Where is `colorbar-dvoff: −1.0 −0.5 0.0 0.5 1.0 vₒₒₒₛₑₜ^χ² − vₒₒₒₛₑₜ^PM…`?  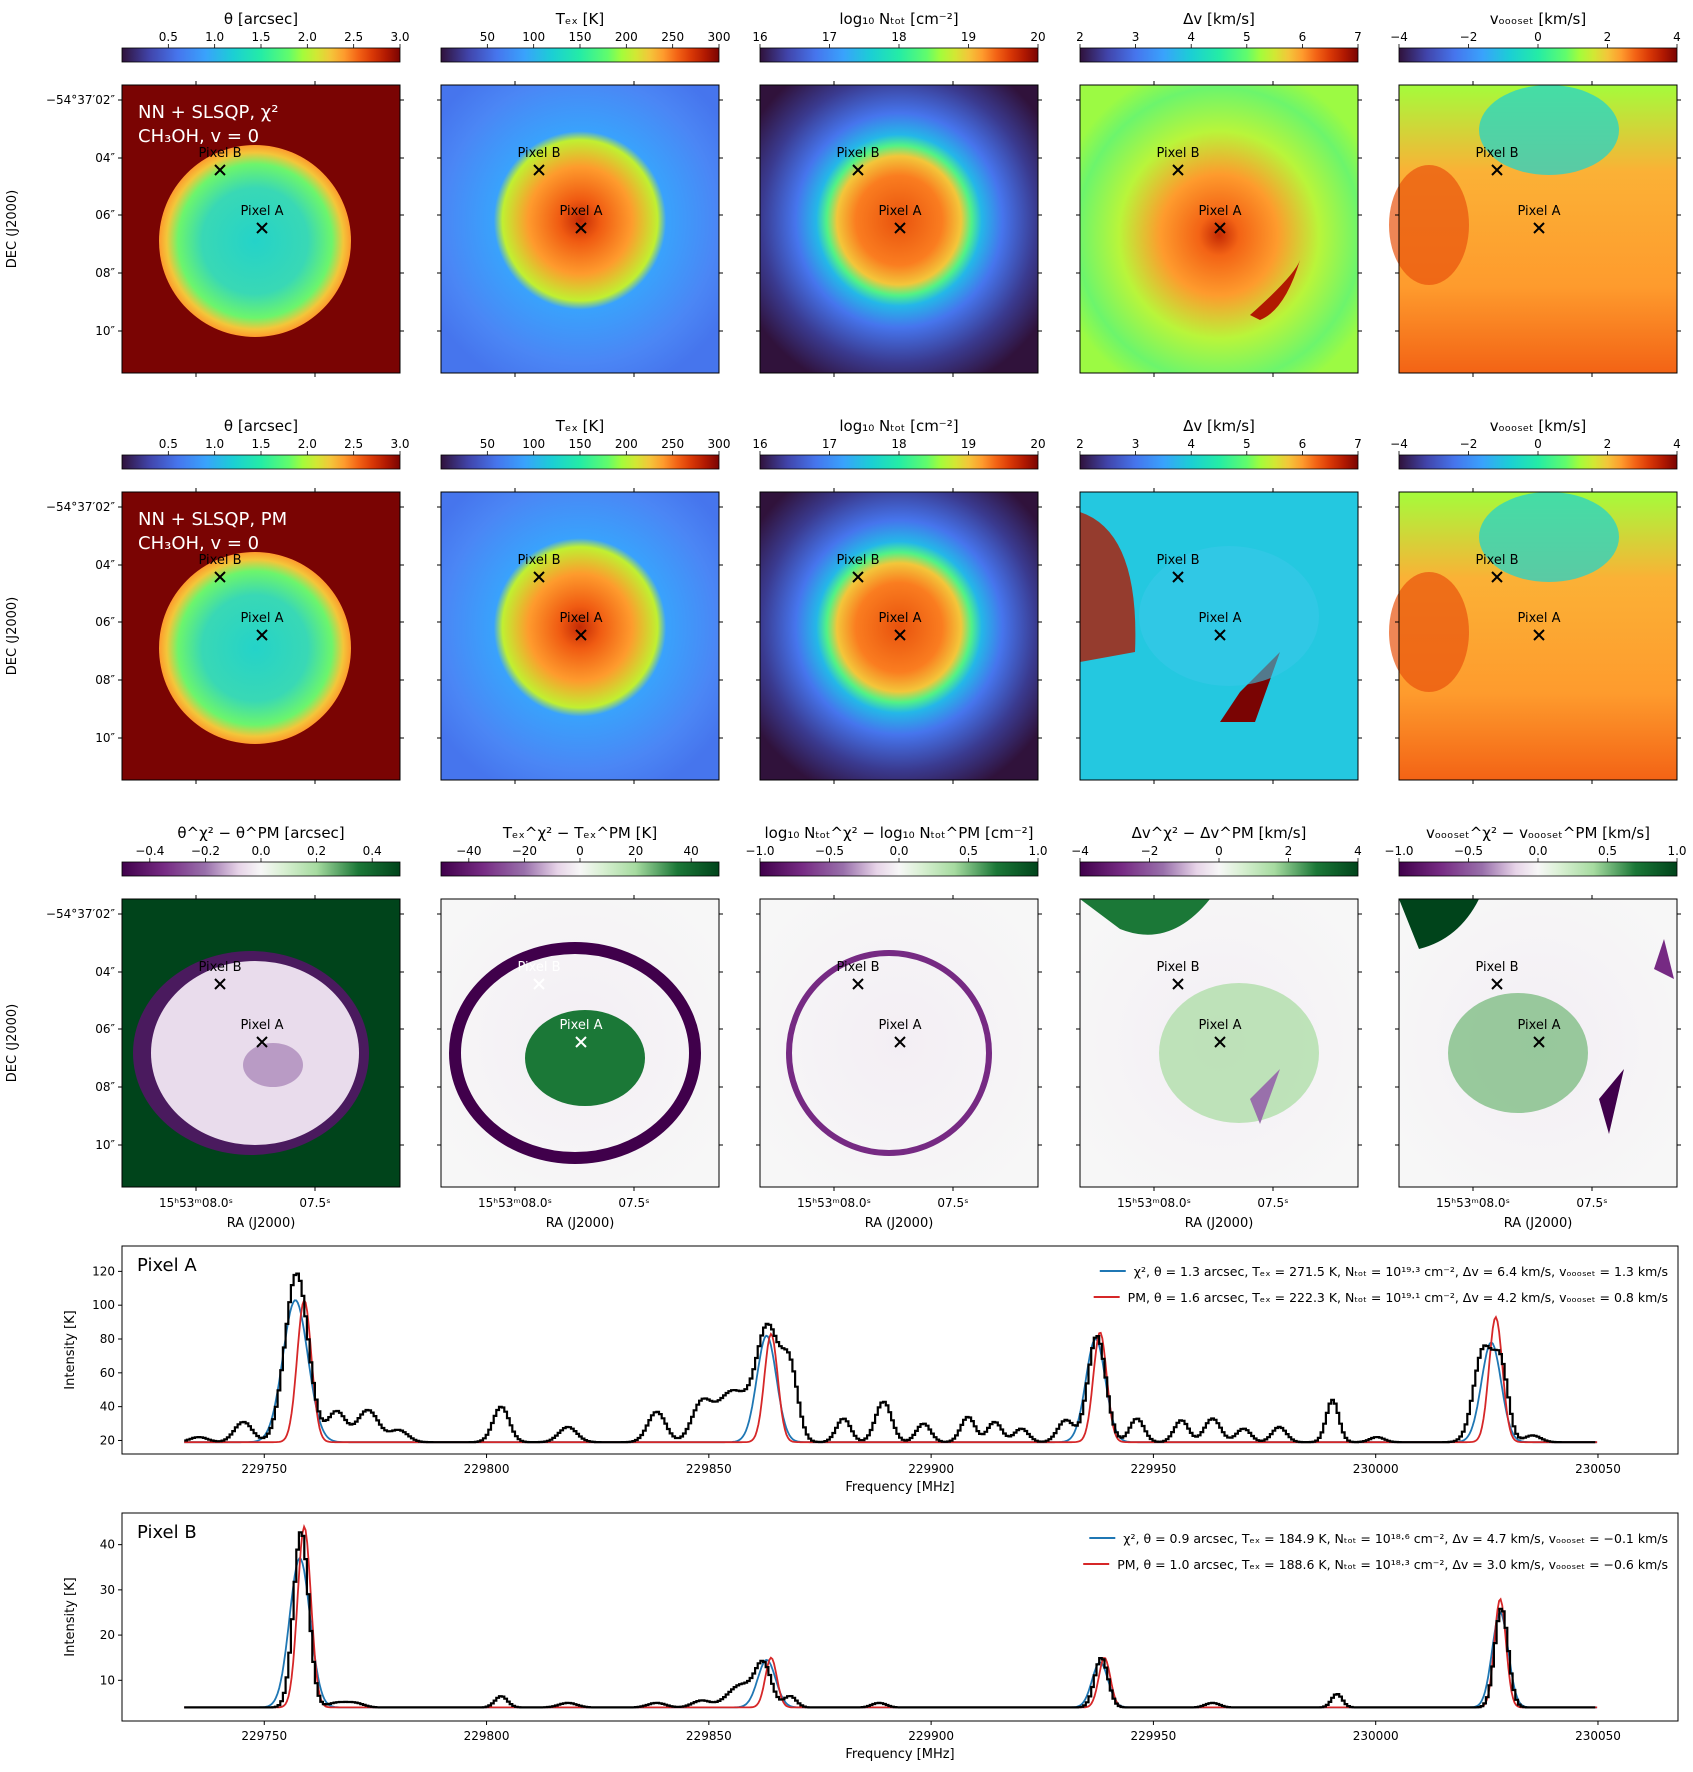 colorbar-dvoff: −1.0 −0.5 0.0 0.5 1.0 vₒₒₒₛₑₜ^χ² − vₒₒₒₛₑₜ^PM… is located at coordinates (1535, 850).